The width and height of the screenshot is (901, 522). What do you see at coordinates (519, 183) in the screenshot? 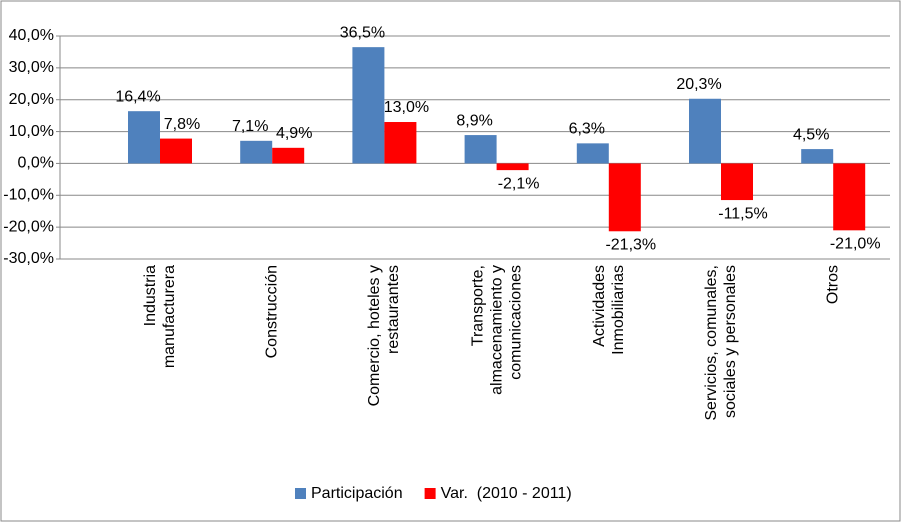
I see `data-label: -2,1%` at bounding box center [519, 183].